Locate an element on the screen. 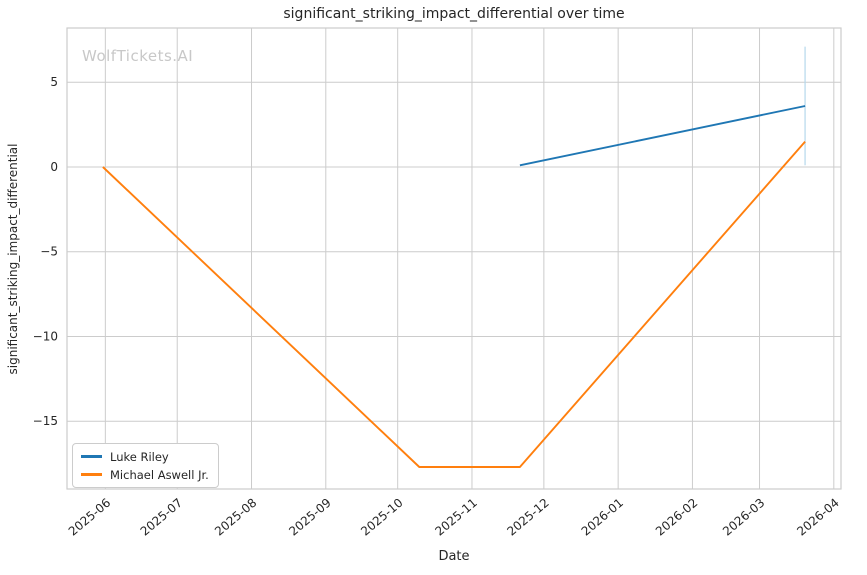 The image size is (867, 575). x-tick-label: 2025-06 is located at coordinates (89, 517).